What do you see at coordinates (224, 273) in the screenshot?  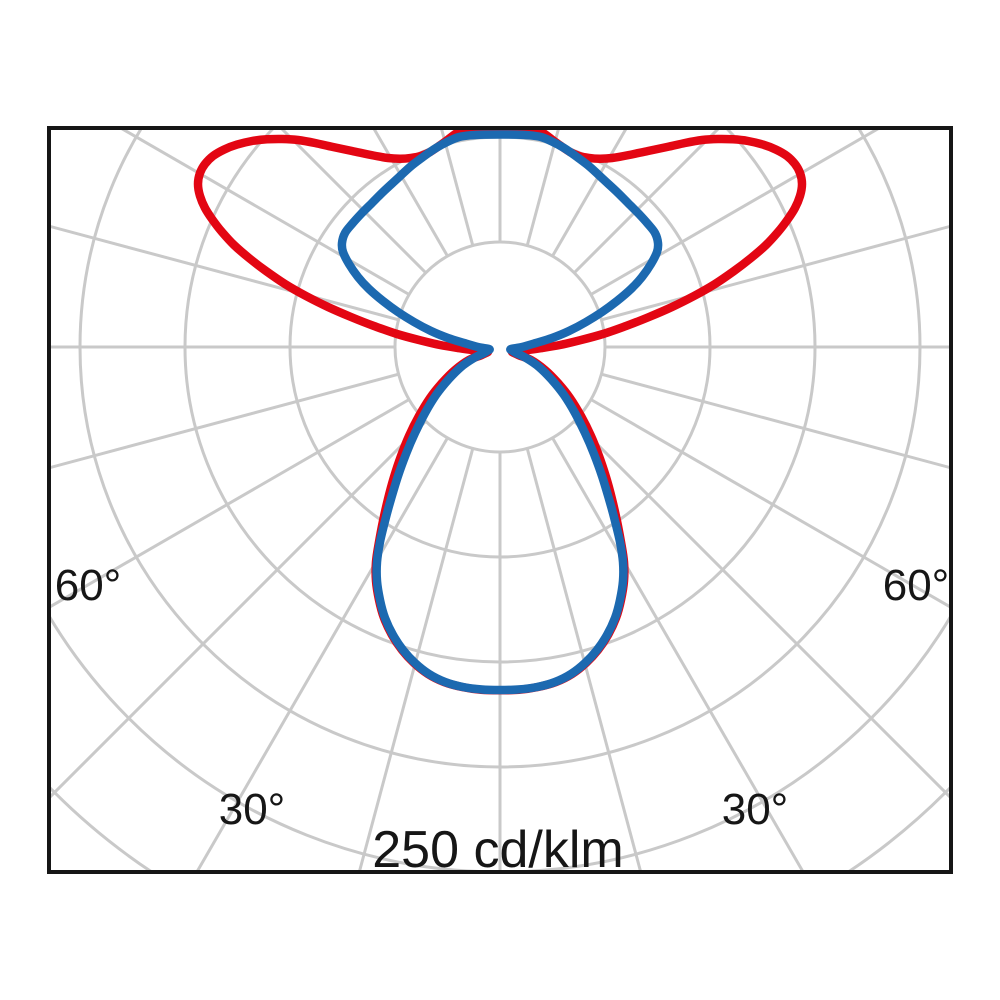 I see `grid-spoke-255deg` at bounding box center [224, 273].